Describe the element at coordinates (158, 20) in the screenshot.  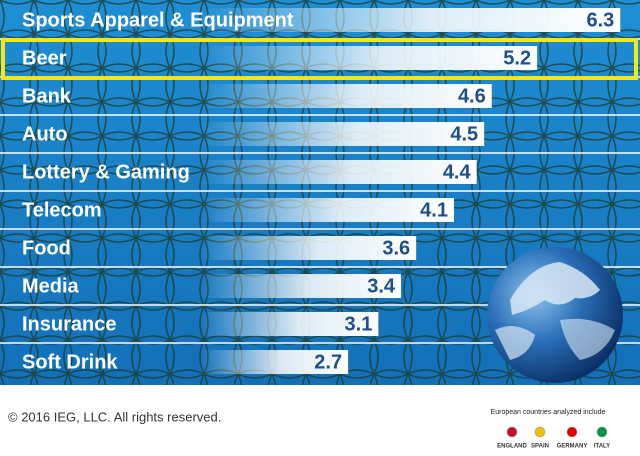
I see `category-label: Sports Apparel & Equipment` at that location.